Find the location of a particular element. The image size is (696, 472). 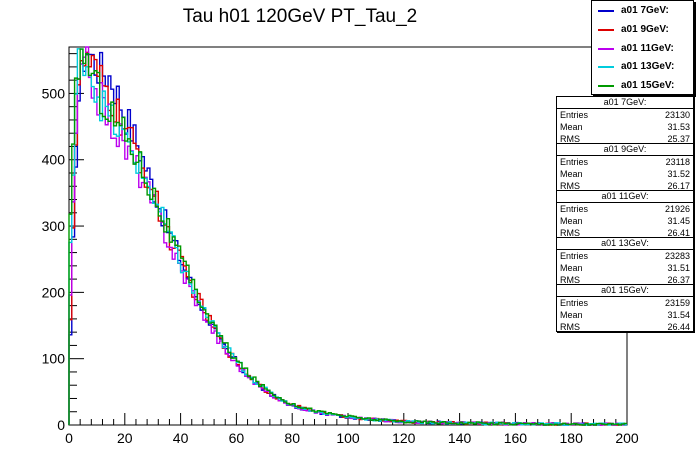

legend-entry: a01 9GeV: is located at coordinates (642, 30).